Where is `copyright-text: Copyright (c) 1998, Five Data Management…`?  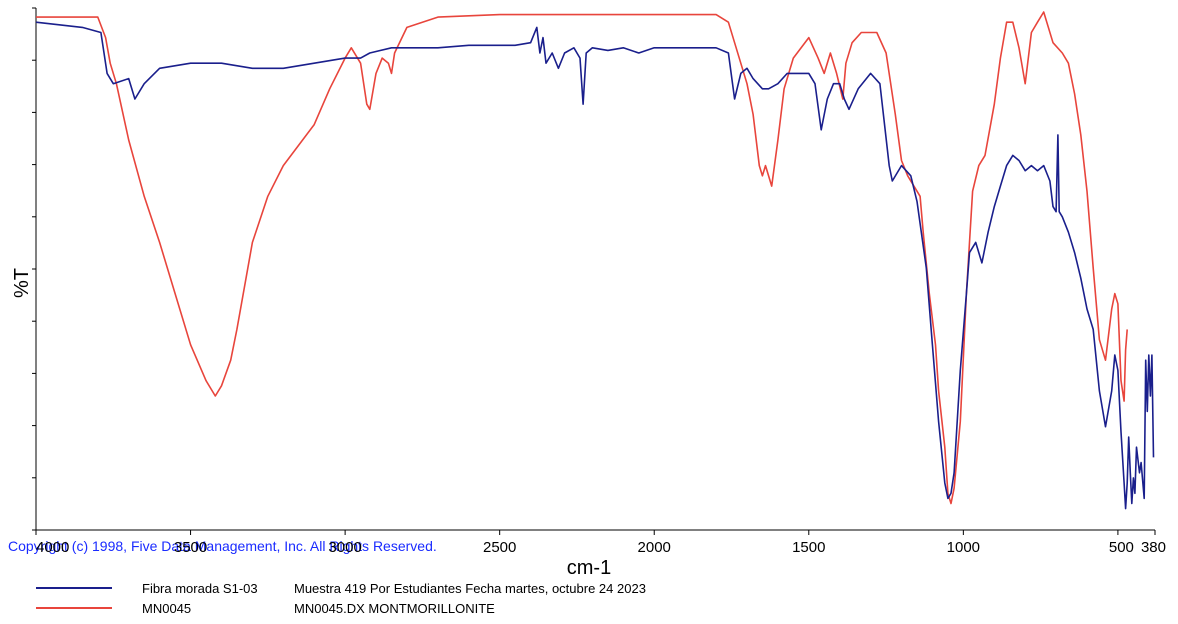 copyright-text: Copyright (c) 1998, Five Data Management… is located at coordinates (222, 546).